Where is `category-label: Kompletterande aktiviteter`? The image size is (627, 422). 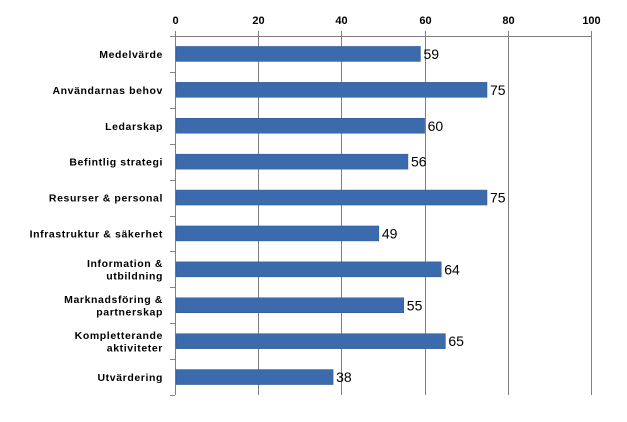 category-label: Kompletterande aktiviteter is located at coordinates (119, 342).